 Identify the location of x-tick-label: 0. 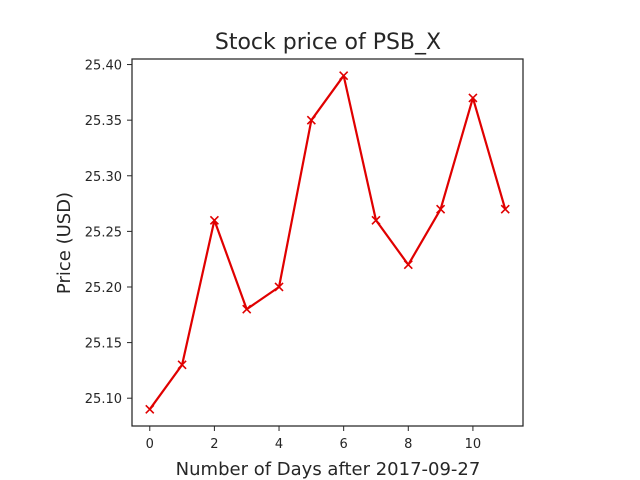
(150, 444).